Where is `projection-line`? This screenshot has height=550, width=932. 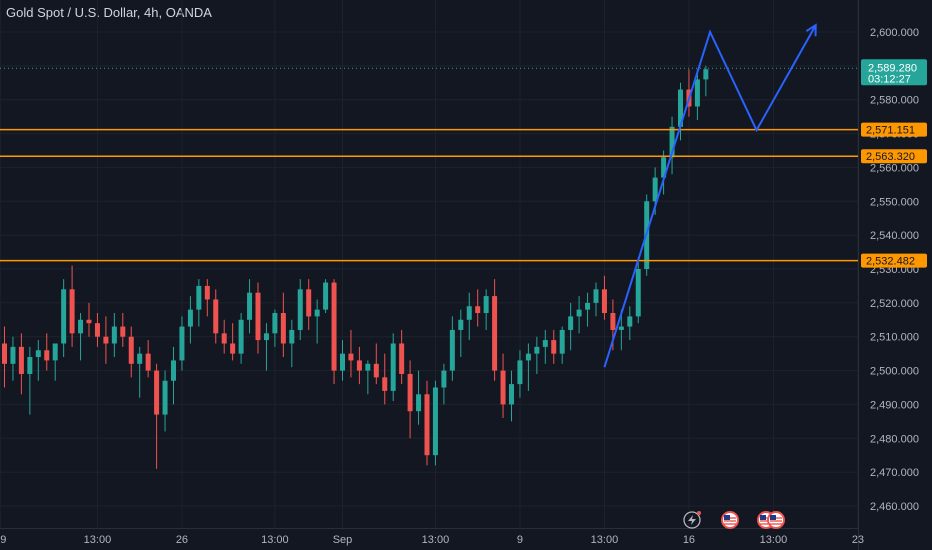
projection-line is located at coordinates (710, 196).